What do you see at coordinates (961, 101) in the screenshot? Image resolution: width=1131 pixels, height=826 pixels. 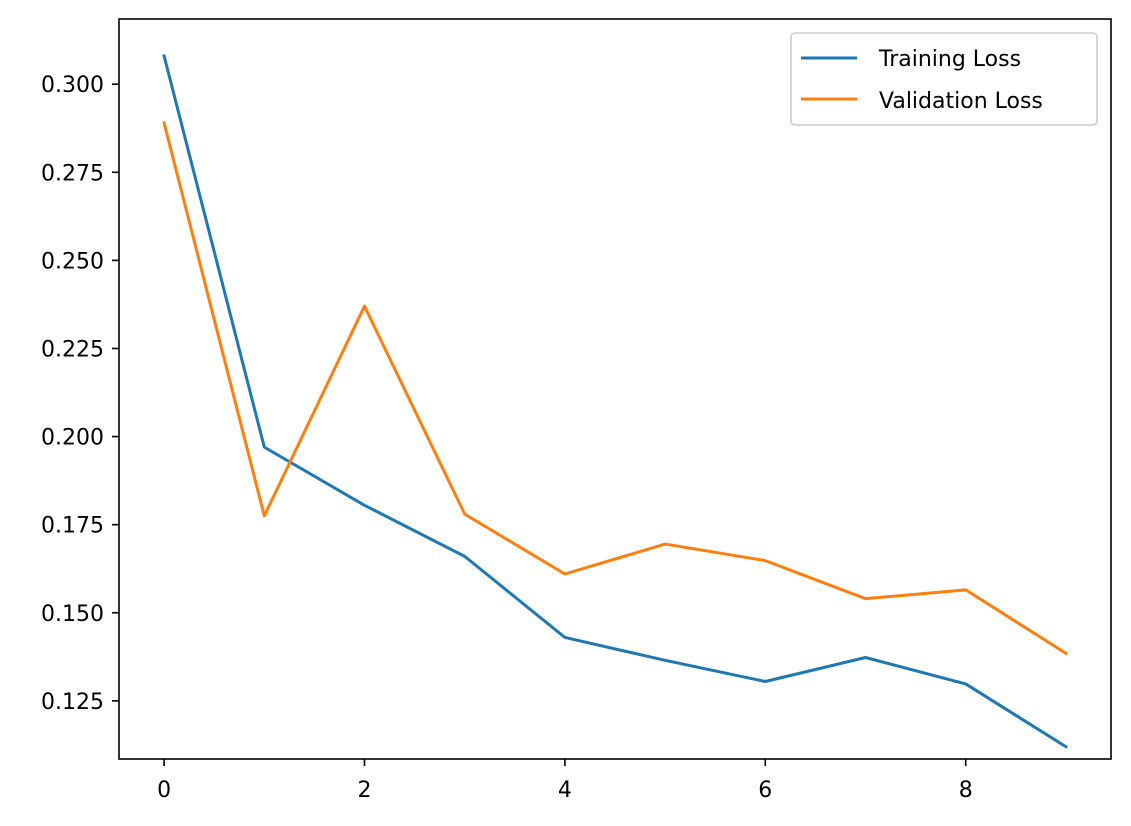 I see `legend-label-validation-loss: Validation Loss` at bounding box center [961, 101].